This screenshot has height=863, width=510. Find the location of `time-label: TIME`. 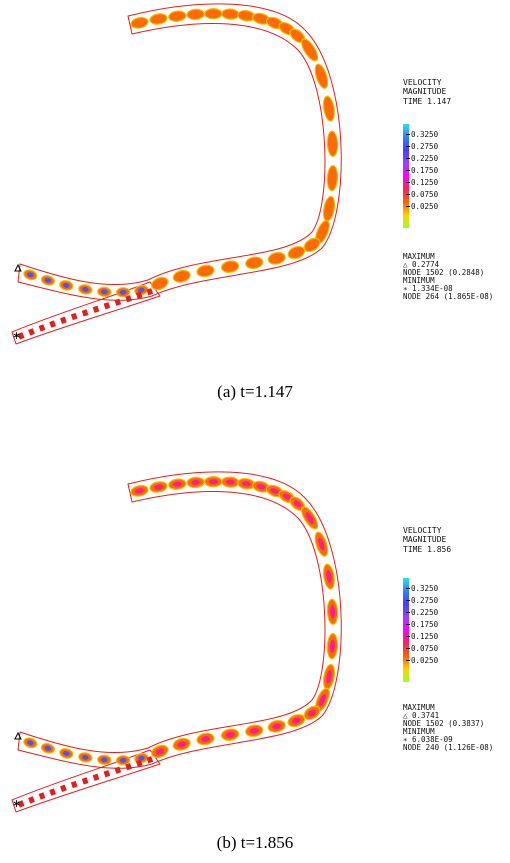

time-label: TIME is located at coordinates (413, 549).